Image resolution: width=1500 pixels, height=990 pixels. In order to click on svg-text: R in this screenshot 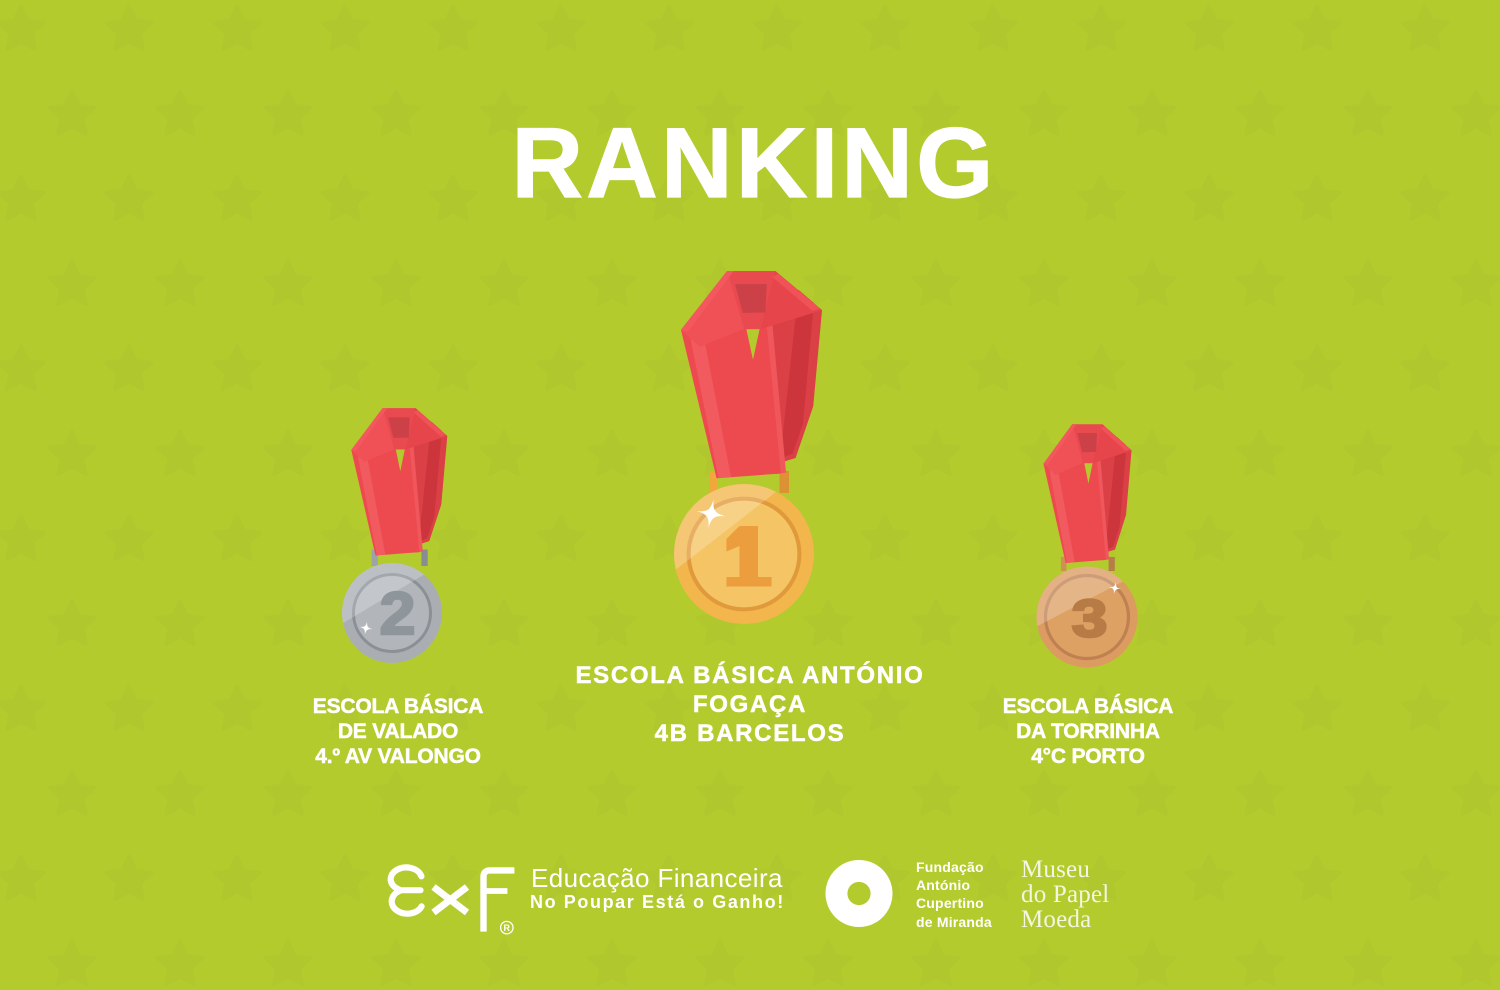, I will do `click(507, 928)`.